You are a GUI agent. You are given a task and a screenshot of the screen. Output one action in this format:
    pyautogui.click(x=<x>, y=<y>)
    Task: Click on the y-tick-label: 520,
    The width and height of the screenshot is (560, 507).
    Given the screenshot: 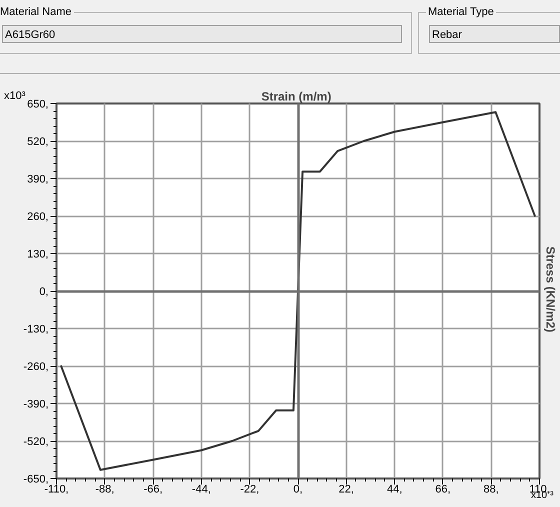 What is the action you would take?
    pyautogui.click(x=38, y=142)
    